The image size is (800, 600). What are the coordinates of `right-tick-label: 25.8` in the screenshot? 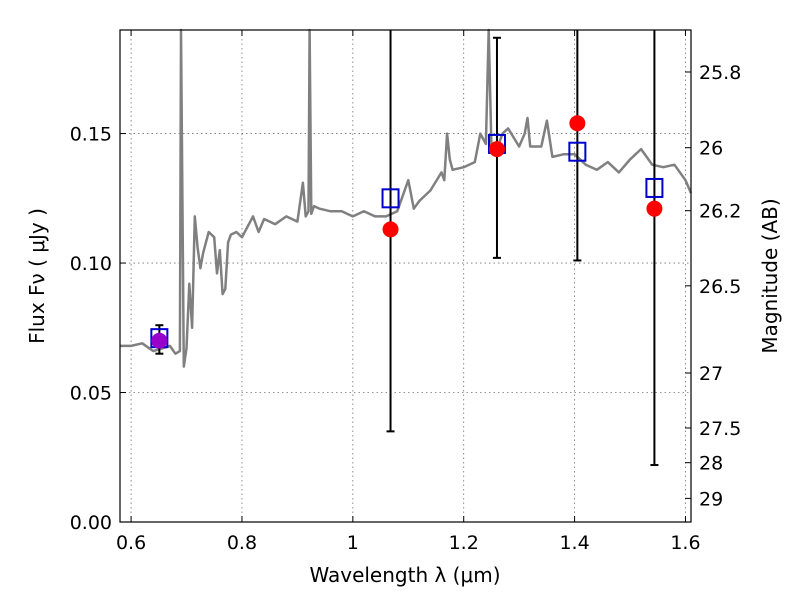 It's located at (720, 73).